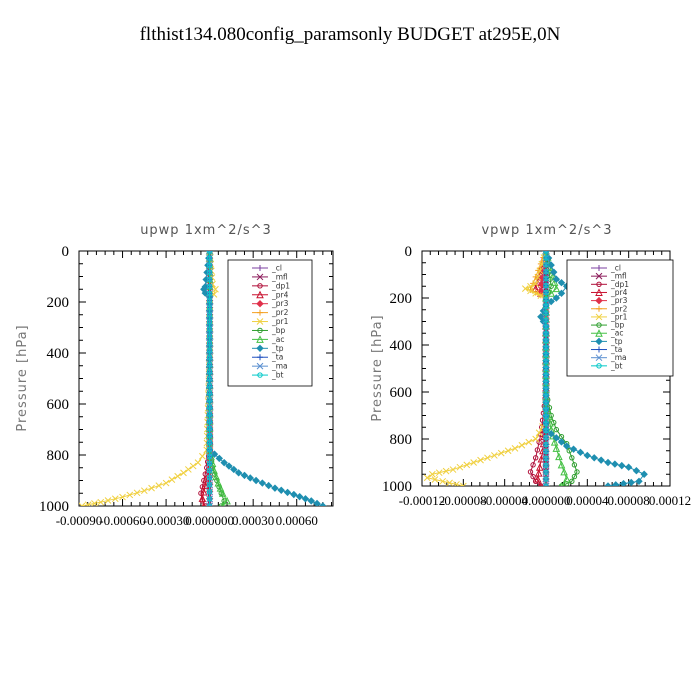 This screenshot has height=700, width=700. I want to click on legend-label: _ac, so click(277, 339).